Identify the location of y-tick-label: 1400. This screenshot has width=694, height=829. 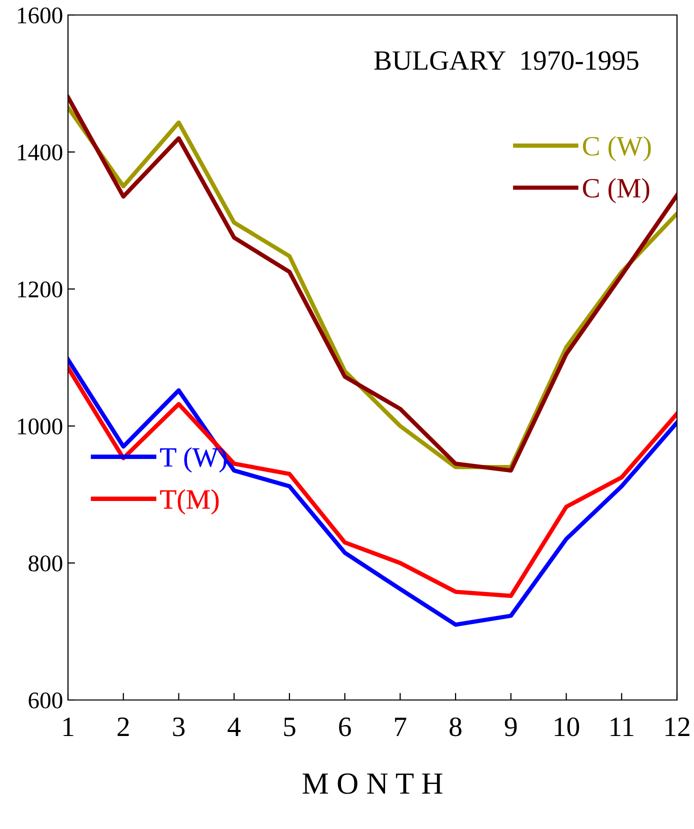
(40, 152).